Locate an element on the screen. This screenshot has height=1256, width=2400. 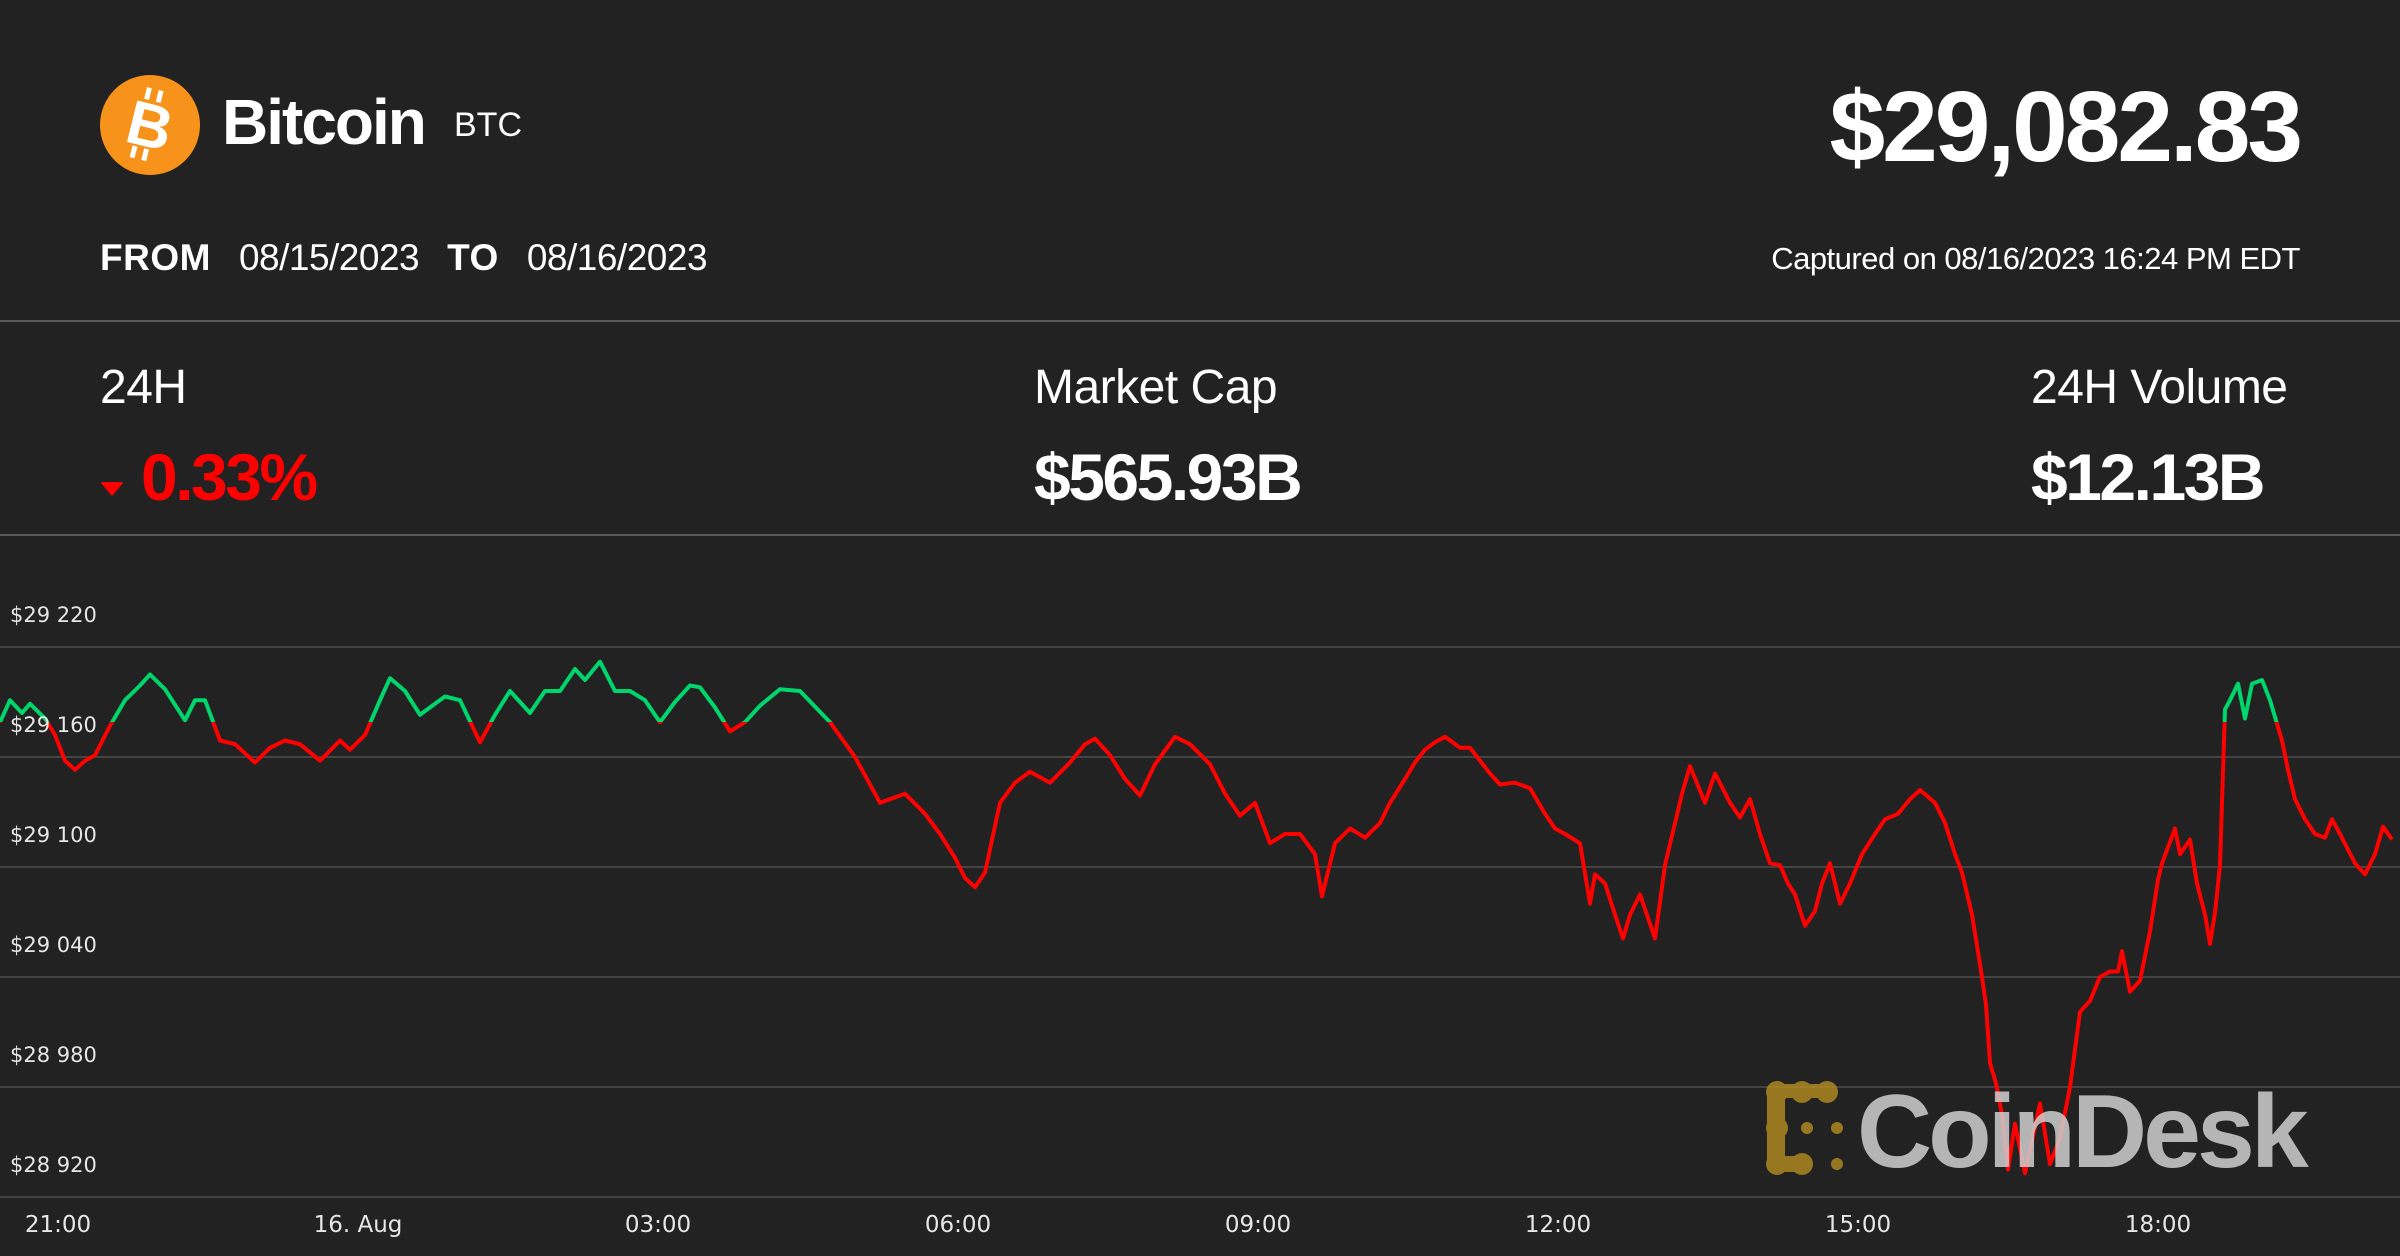
coindesk-watermark: CoinDesk is located at coordinates (2045, 1132).